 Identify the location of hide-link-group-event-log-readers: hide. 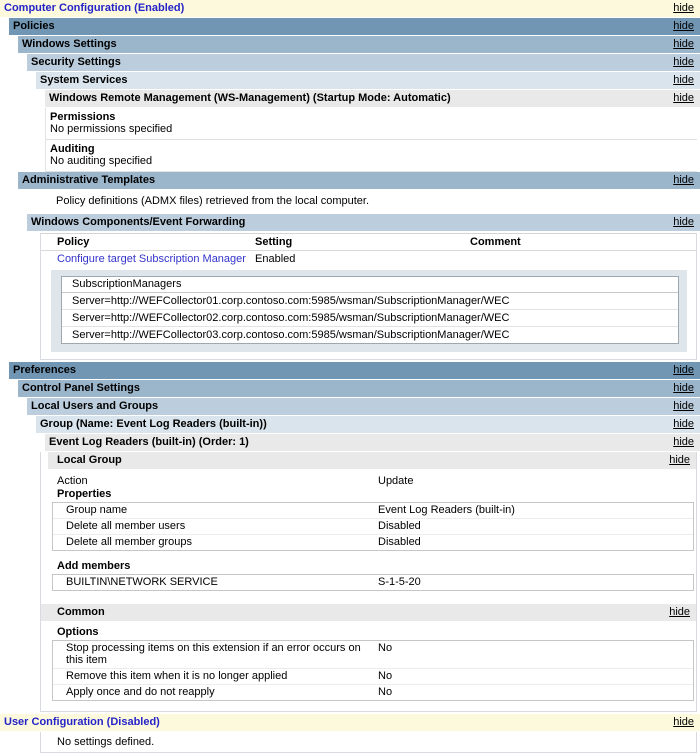
(683, 424).